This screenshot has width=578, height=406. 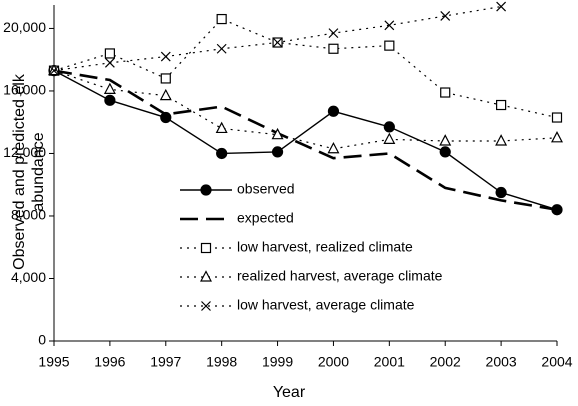 I want to click on legend-label: low harvest, average climate, so click(x=326, y=305).